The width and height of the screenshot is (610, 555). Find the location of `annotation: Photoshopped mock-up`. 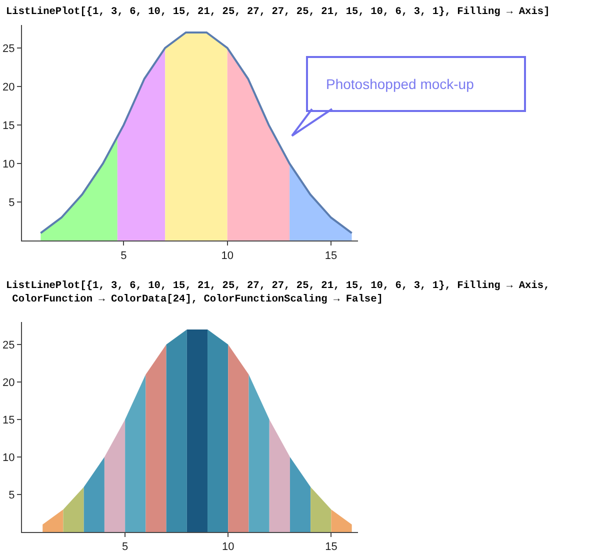

annotation: Photoshopped mock-up is located at coordinates (400, 84).